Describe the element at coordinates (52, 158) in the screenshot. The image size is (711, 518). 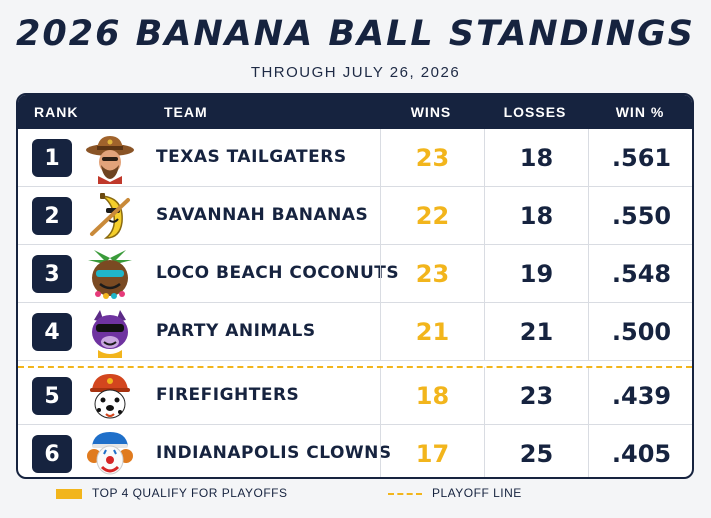
I see `rank-badge: 1` at that location.